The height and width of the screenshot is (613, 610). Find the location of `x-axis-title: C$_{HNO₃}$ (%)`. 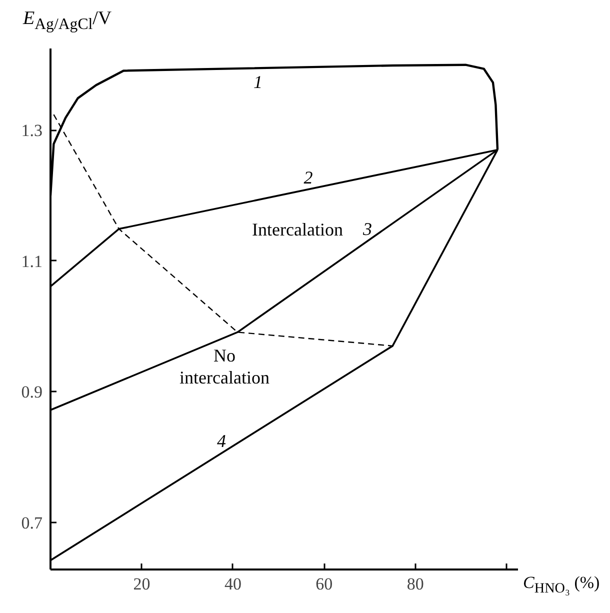

x-axis-title: C$_{HNO₃}$ (%) is located at coordinates (561, 585).